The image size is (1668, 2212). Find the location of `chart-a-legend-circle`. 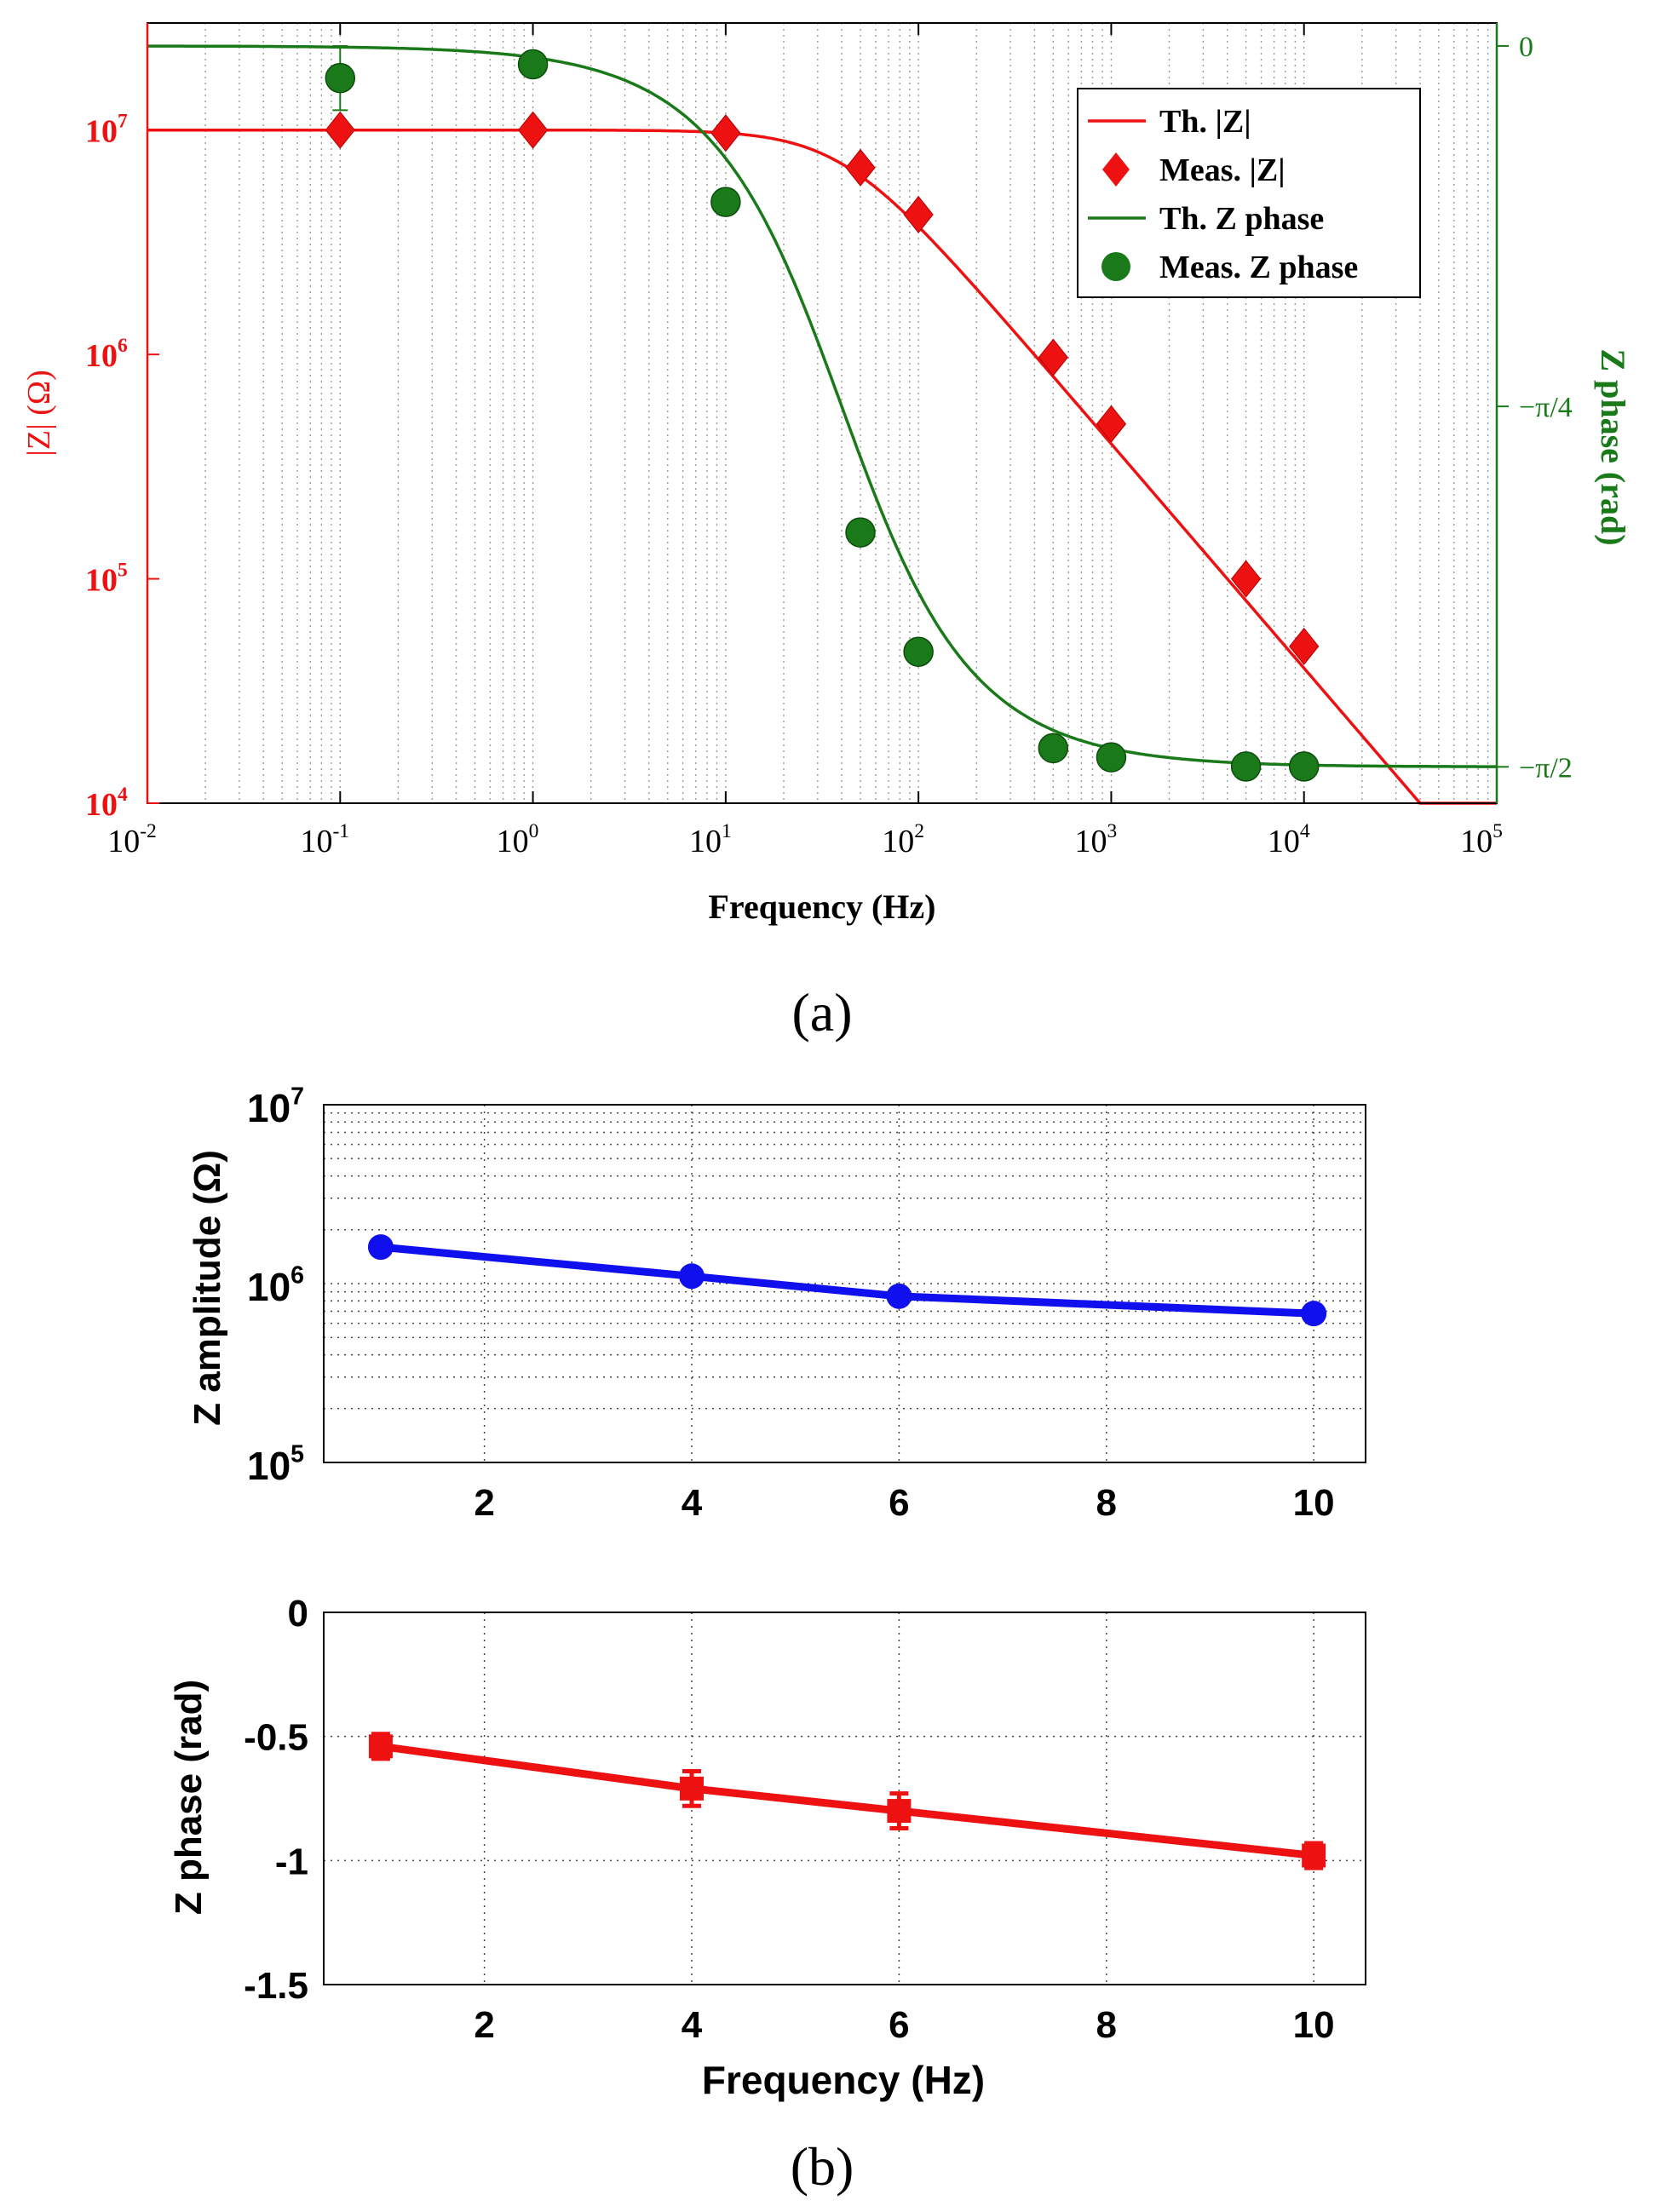

chart-a-legend-circle is located at coordinates (1115, 266).